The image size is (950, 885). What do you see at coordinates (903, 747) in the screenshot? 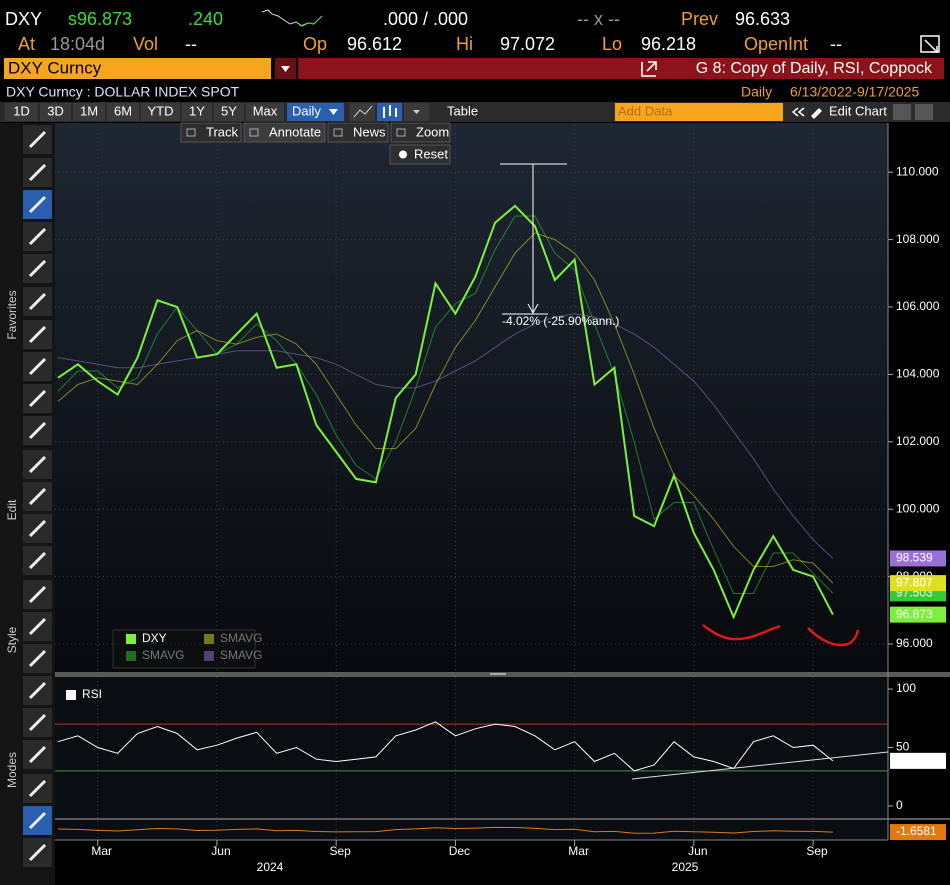
I see `y-tick-label: 50` at bounding box center [903, 747].